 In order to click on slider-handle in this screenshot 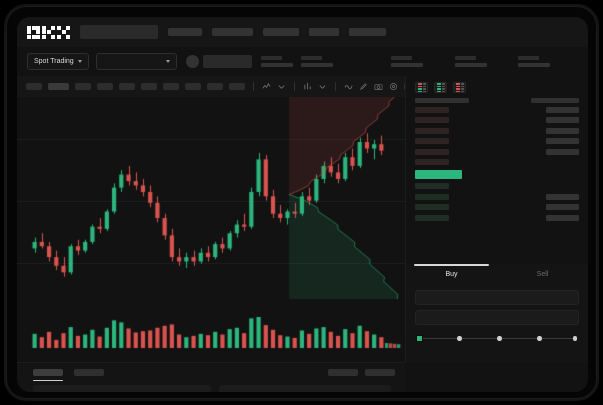, I will do `click(419, 338)`.